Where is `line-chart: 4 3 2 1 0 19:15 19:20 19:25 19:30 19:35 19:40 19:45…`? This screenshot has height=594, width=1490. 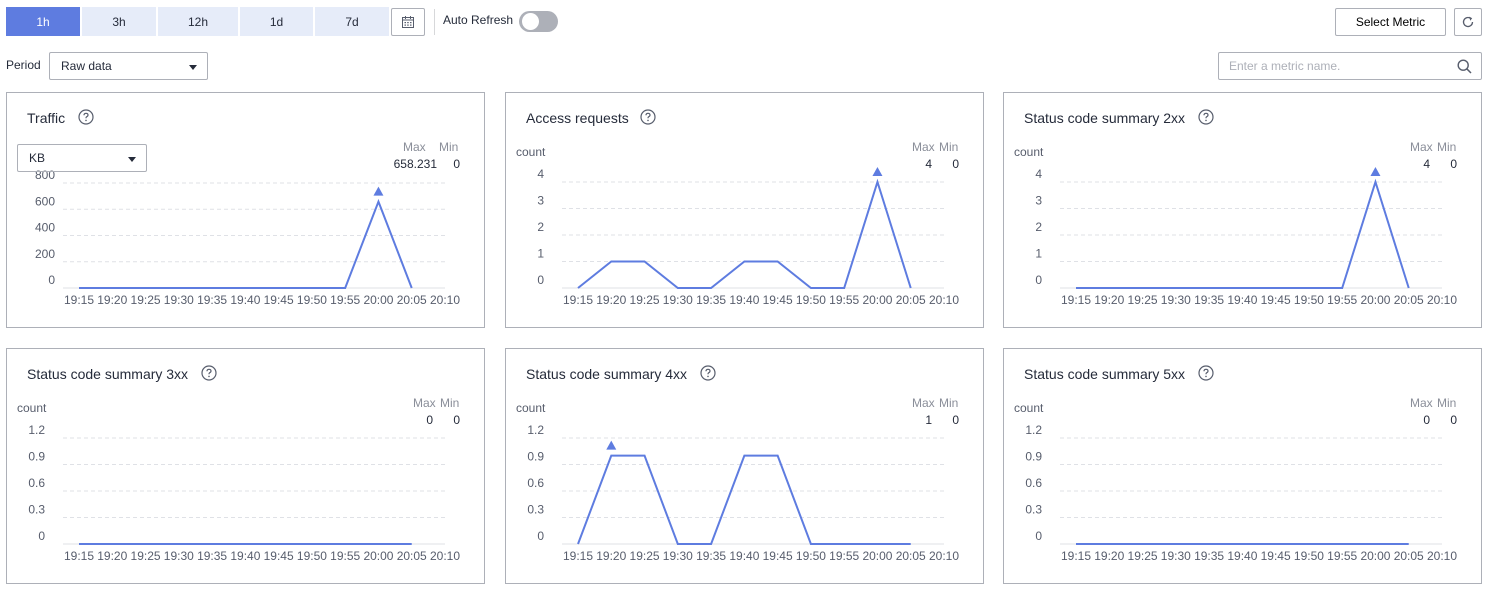
line-chart: 4 3 2 1 0 19:15 19:20 19:25 19:30 19:35 19:40 19:45… is located at coordinates (748, 237).